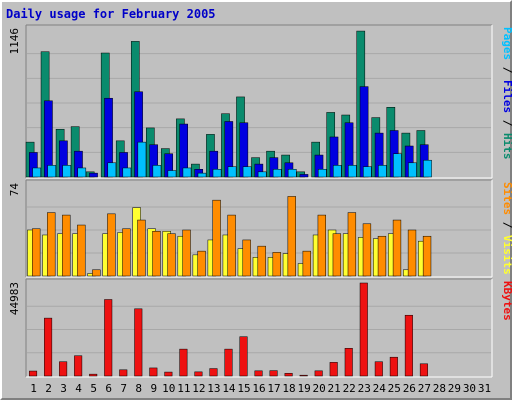 The height and width of the screenshot is (400, 512). What do you see at coordinates (229, 388) in the screenshot?
I see `x-tick-label-day-14: 14` at bounding box center [229, 388].